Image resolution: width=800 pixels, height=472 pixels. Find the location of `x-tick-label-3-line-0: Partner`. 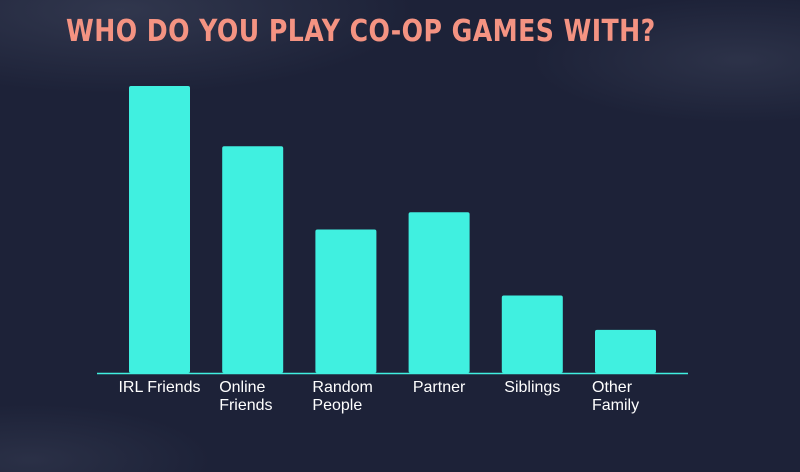

x-tick-label-3-line-0: Partner is located at coordinates (439, 387).